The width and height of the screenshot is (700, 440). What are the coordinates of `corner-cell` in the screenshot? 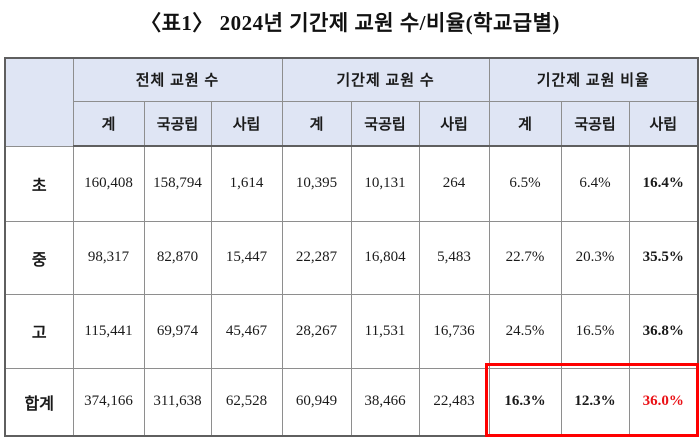 It's located at (39, 102).